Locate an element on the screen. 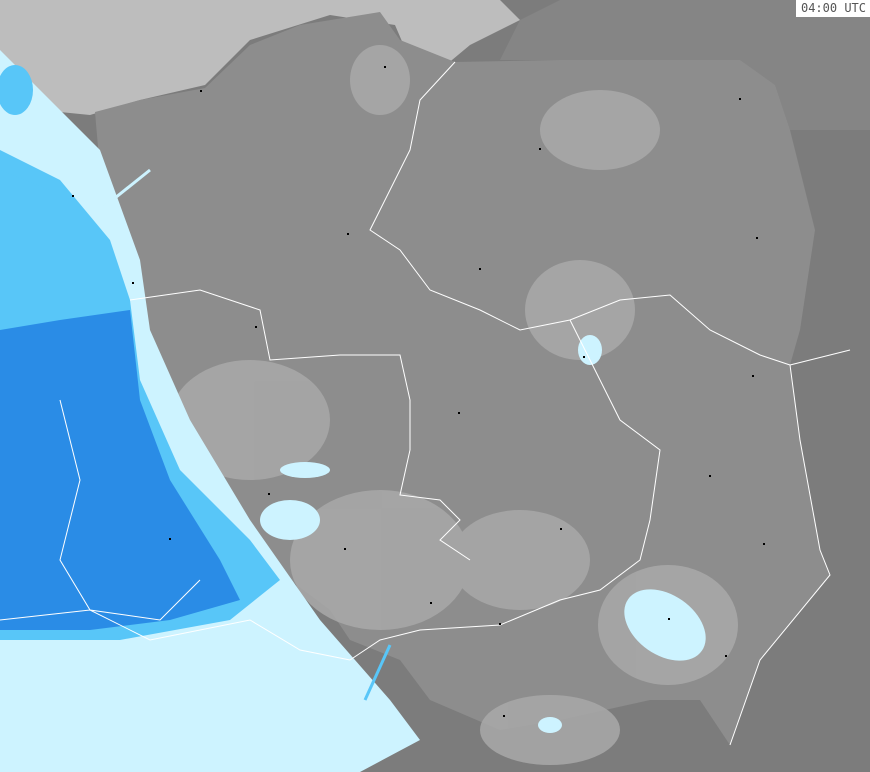  timestamp-label: 04:00 UTC is located at coordinates (832, 8).